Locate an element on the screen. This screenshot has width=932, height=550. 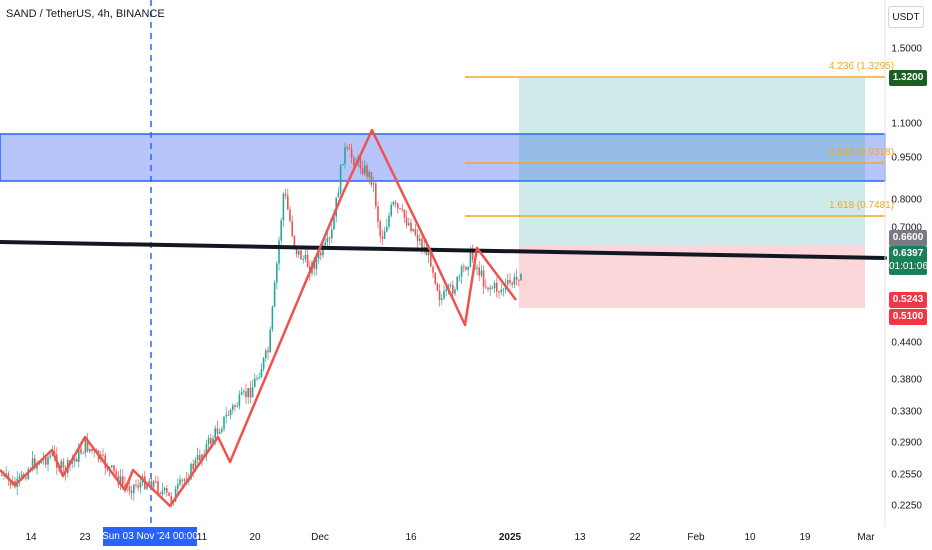
stop-candidate-badge: 0.5243 is located at coordinates (908, 300).